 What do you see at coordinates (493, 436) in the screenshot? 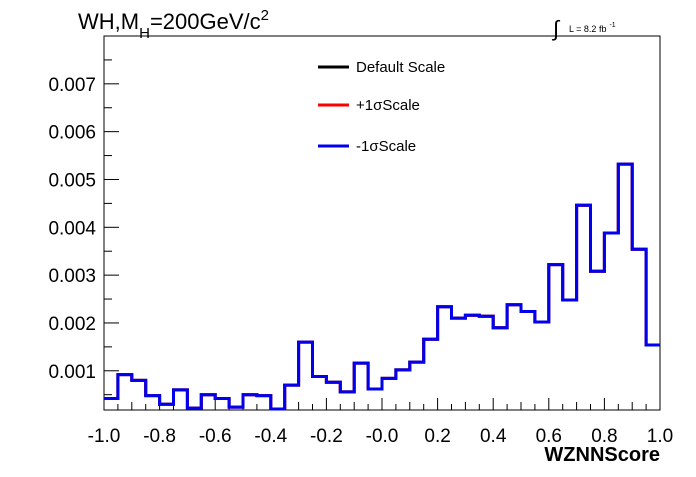
I see `x-tick-label: 0.4` at bounding box center [493, 436].